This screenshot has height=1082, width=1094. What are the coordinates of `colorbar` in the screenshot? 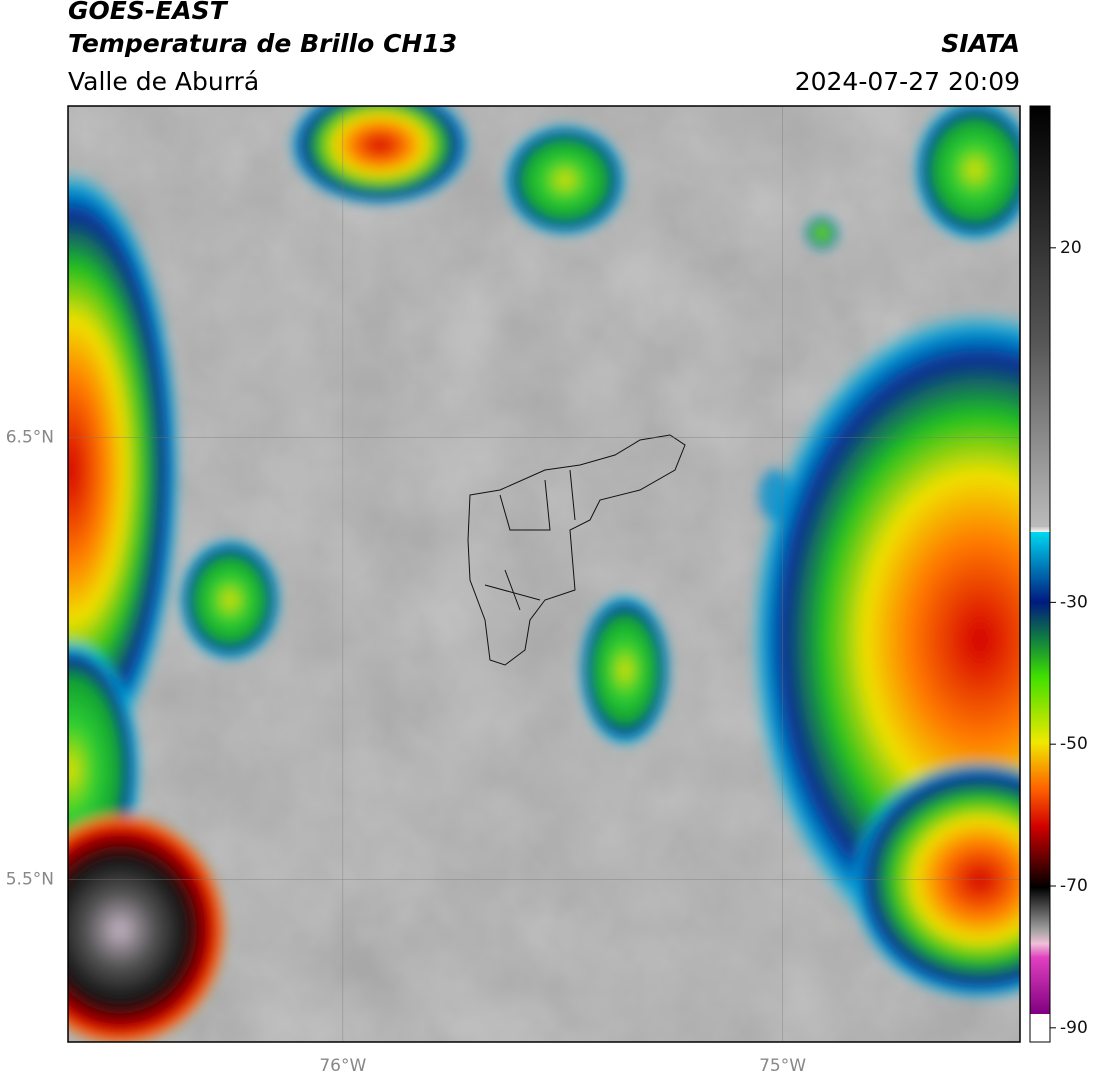 It's located at (1040, 574).